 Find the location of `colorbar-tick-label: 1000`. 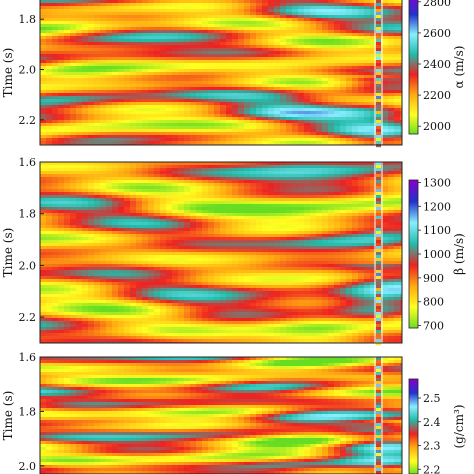

colorbar-tick-label: 1000 is located at coordinates (437, 254).